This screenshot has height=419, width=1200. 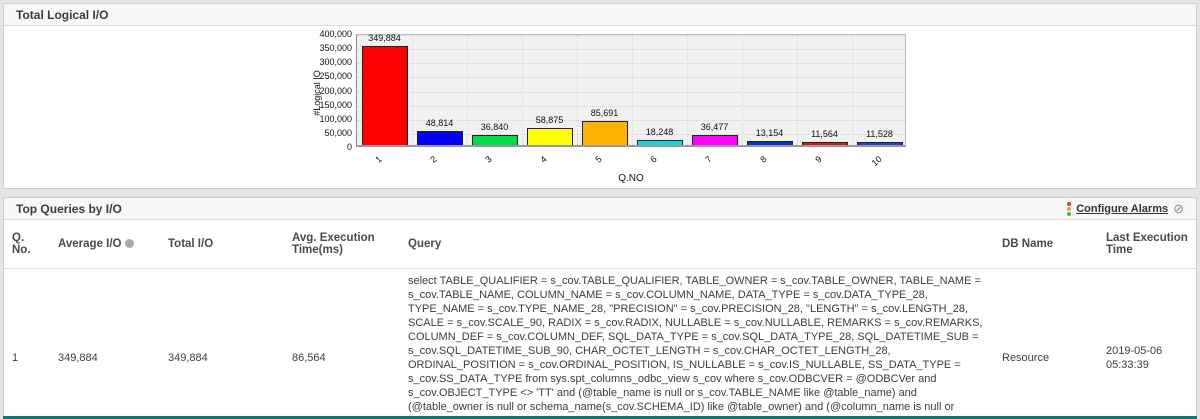 I want to click on bar-slot-9: 11,564, so click(x=824, y=90).